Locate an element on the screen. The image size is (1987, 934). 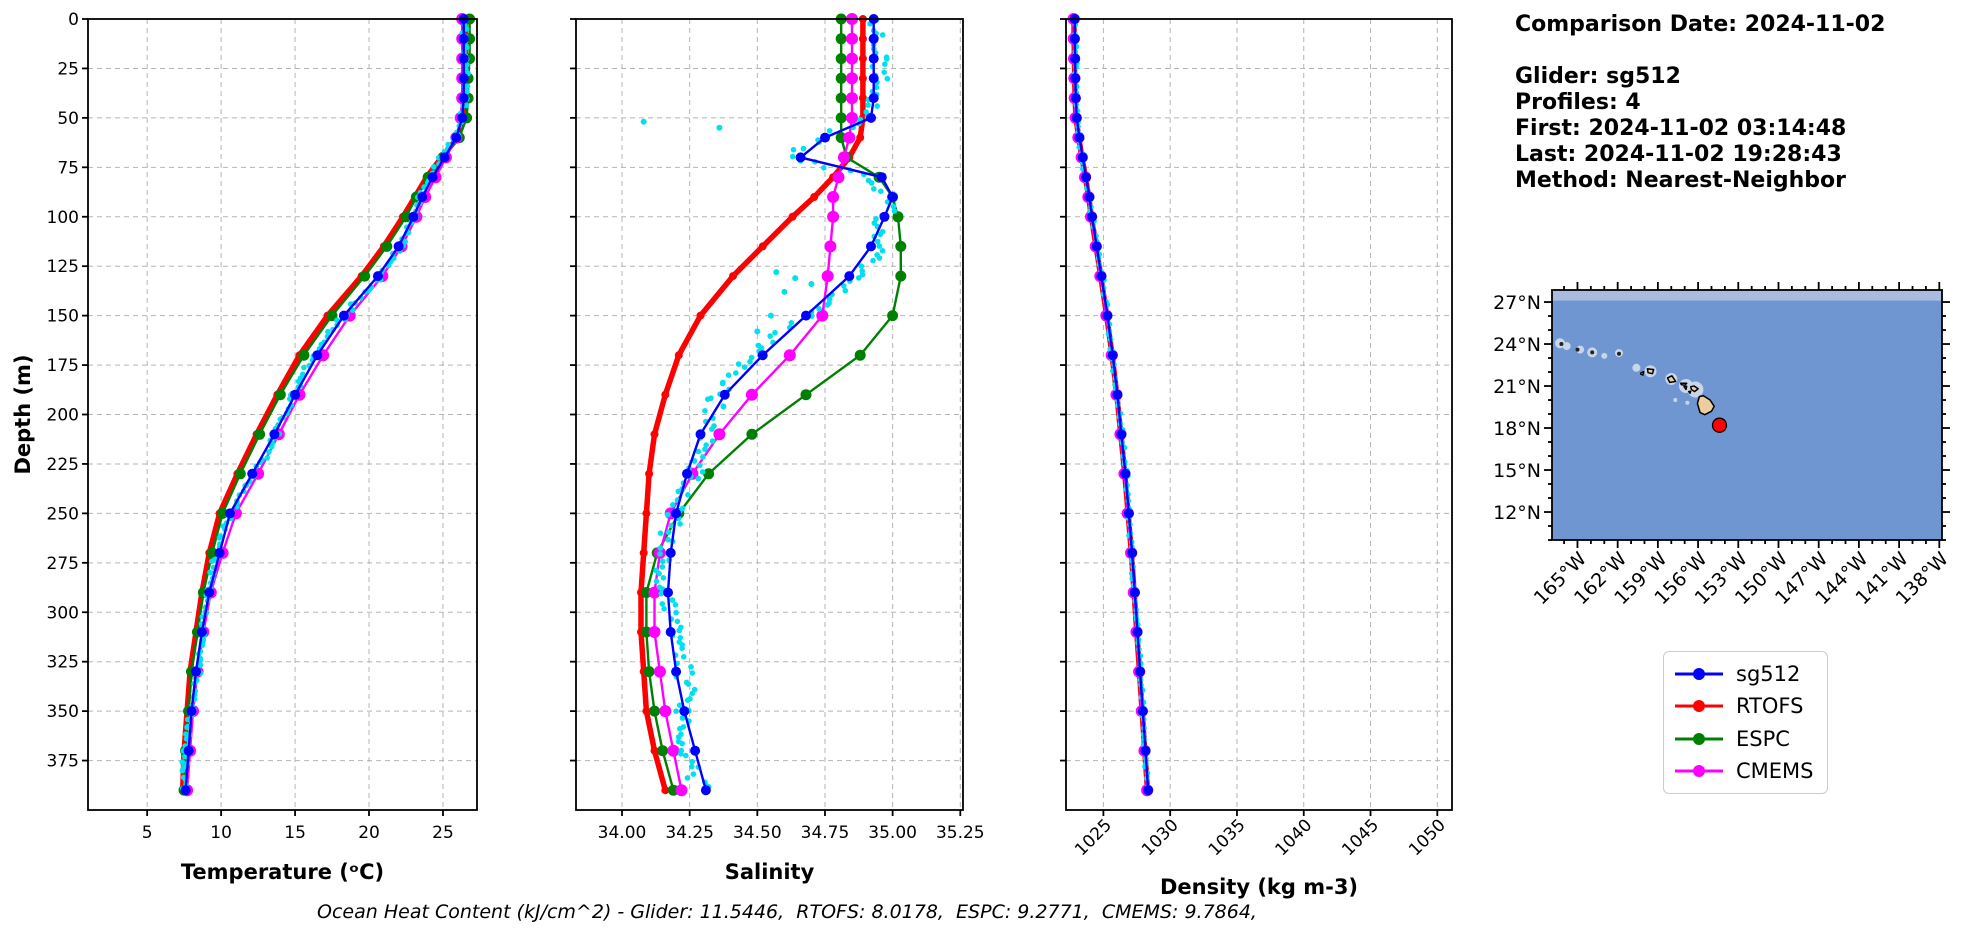
x-tick-label: 1025 is located at coordinates (1093, 837).